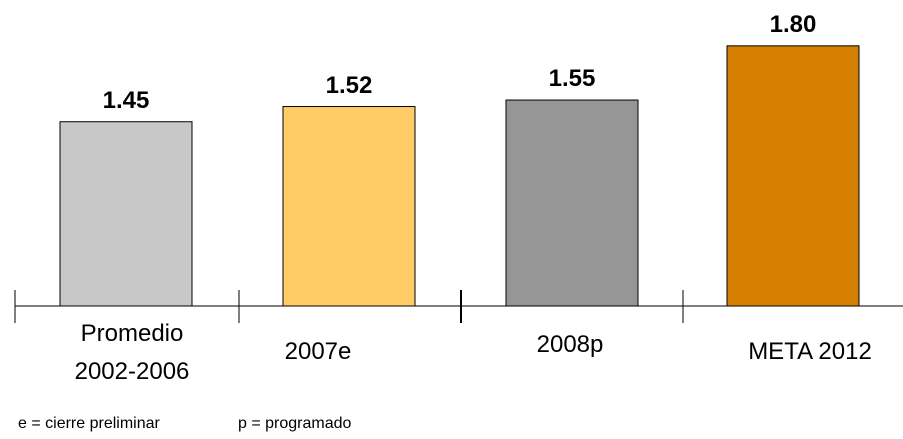 The width and height of the screenshot is (903, 439). What do you see at coordinates (318, 351) in the screenshot?
I see `x-tick-label: 2007e` at bounding box center [318, 351].